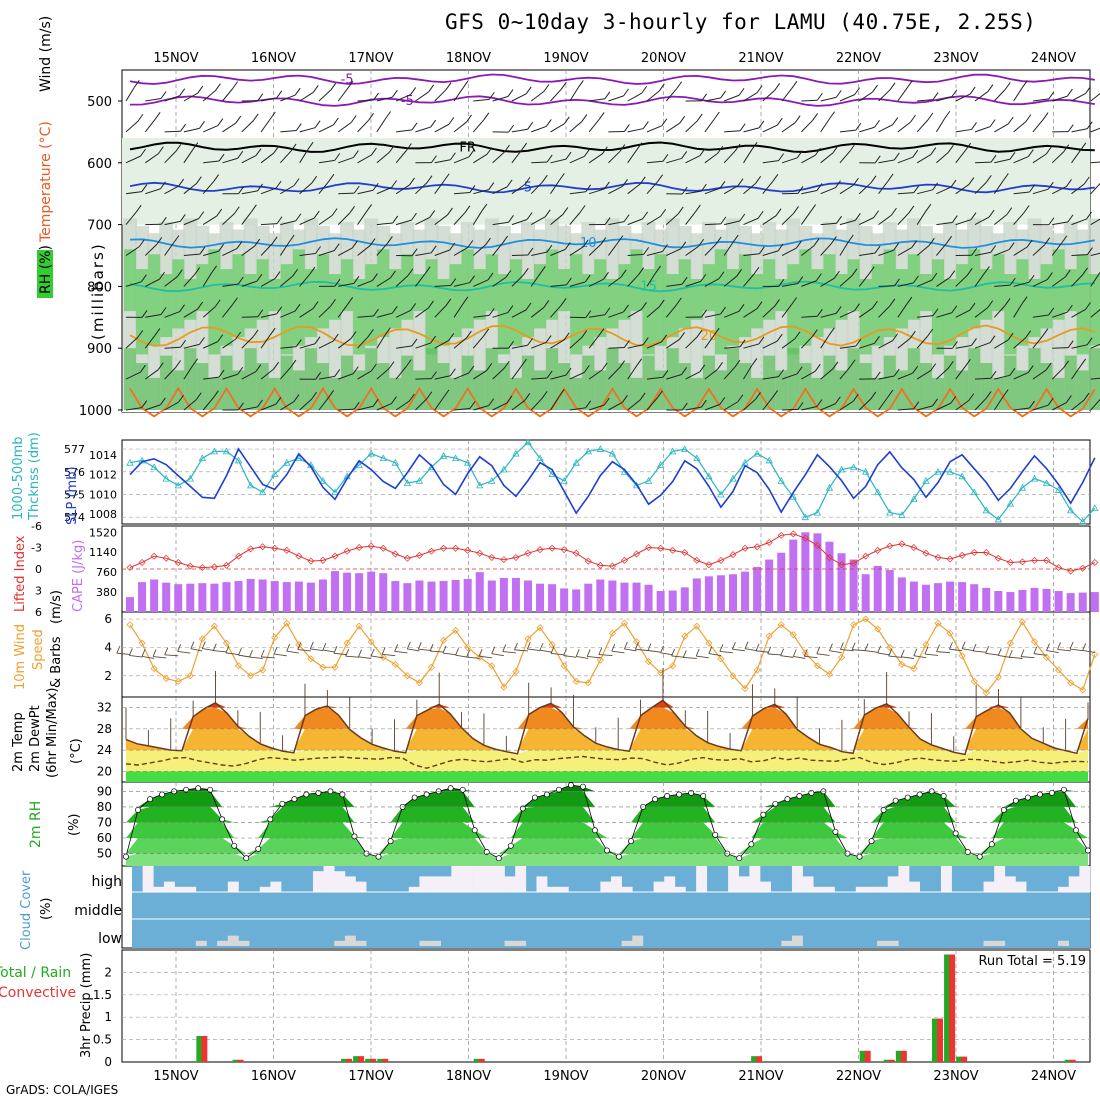  Describe the element at coordinates (273, 1076) in the screenshot. I see `date-tick-bottom: 16NOV` at that location.